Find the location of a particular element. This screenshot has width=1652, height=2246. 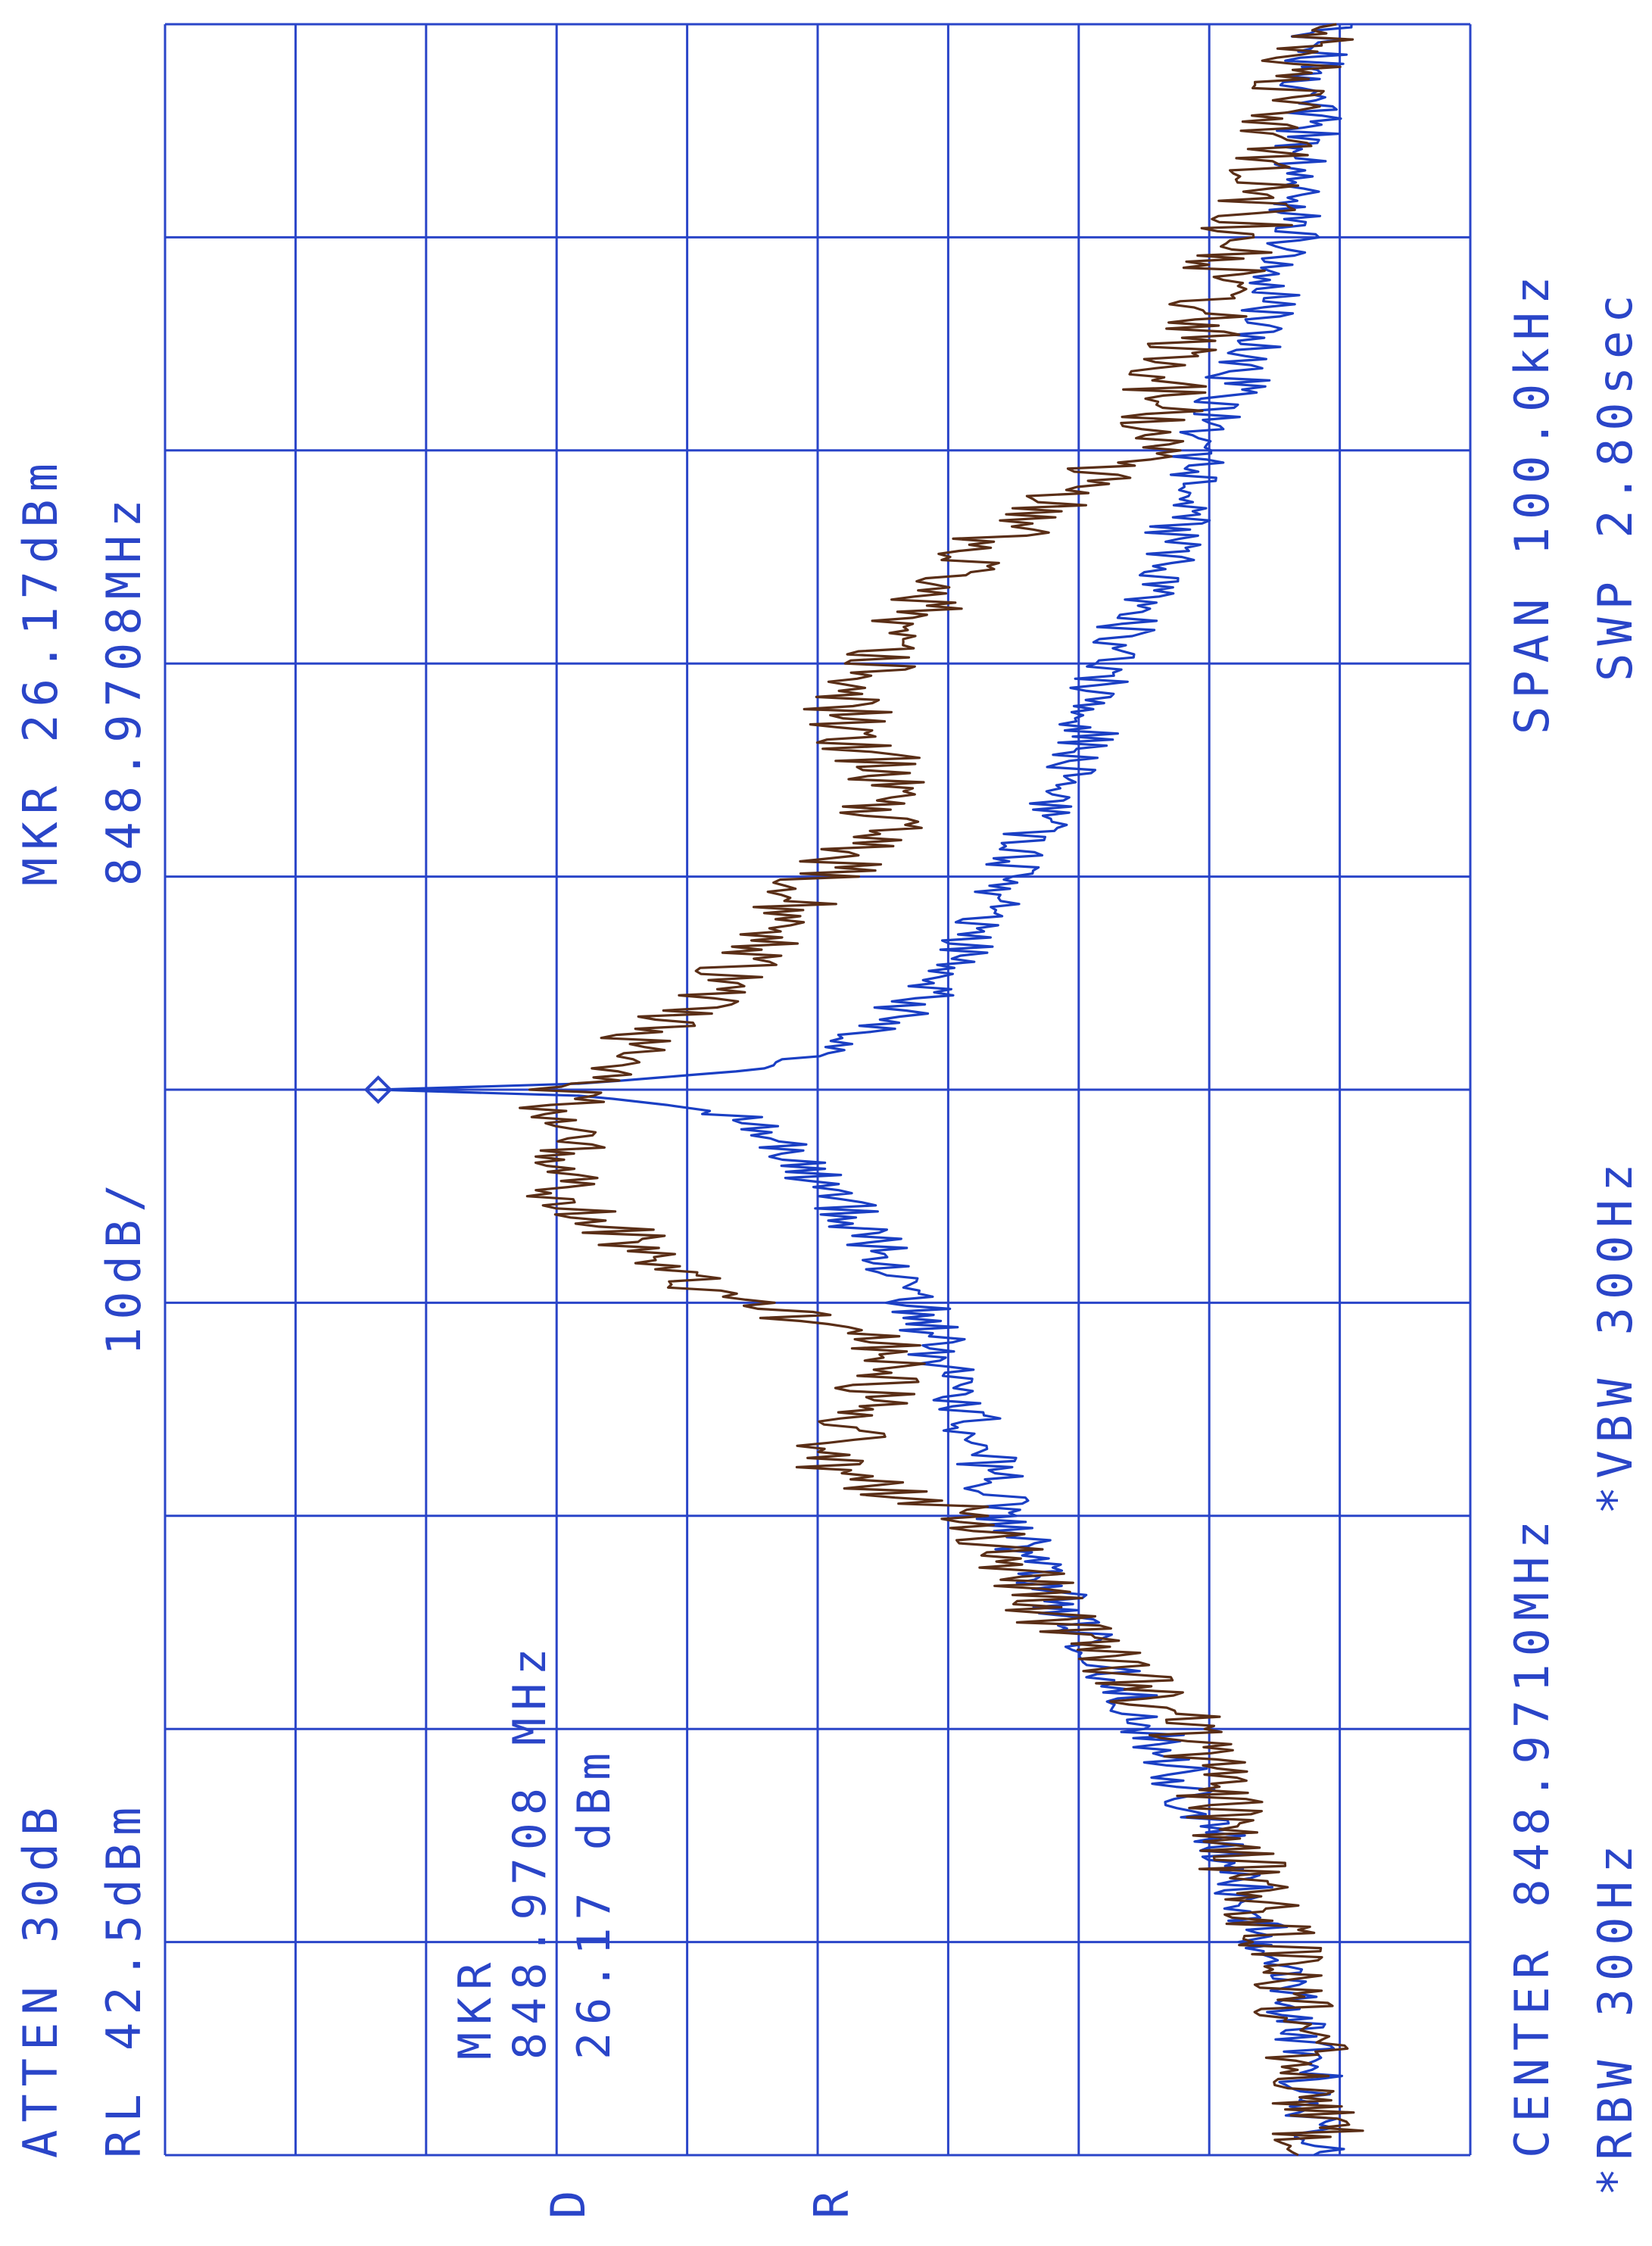

center-frequency-label: CENTER 848.9710MHz is located at coordinates (1532, 1836).